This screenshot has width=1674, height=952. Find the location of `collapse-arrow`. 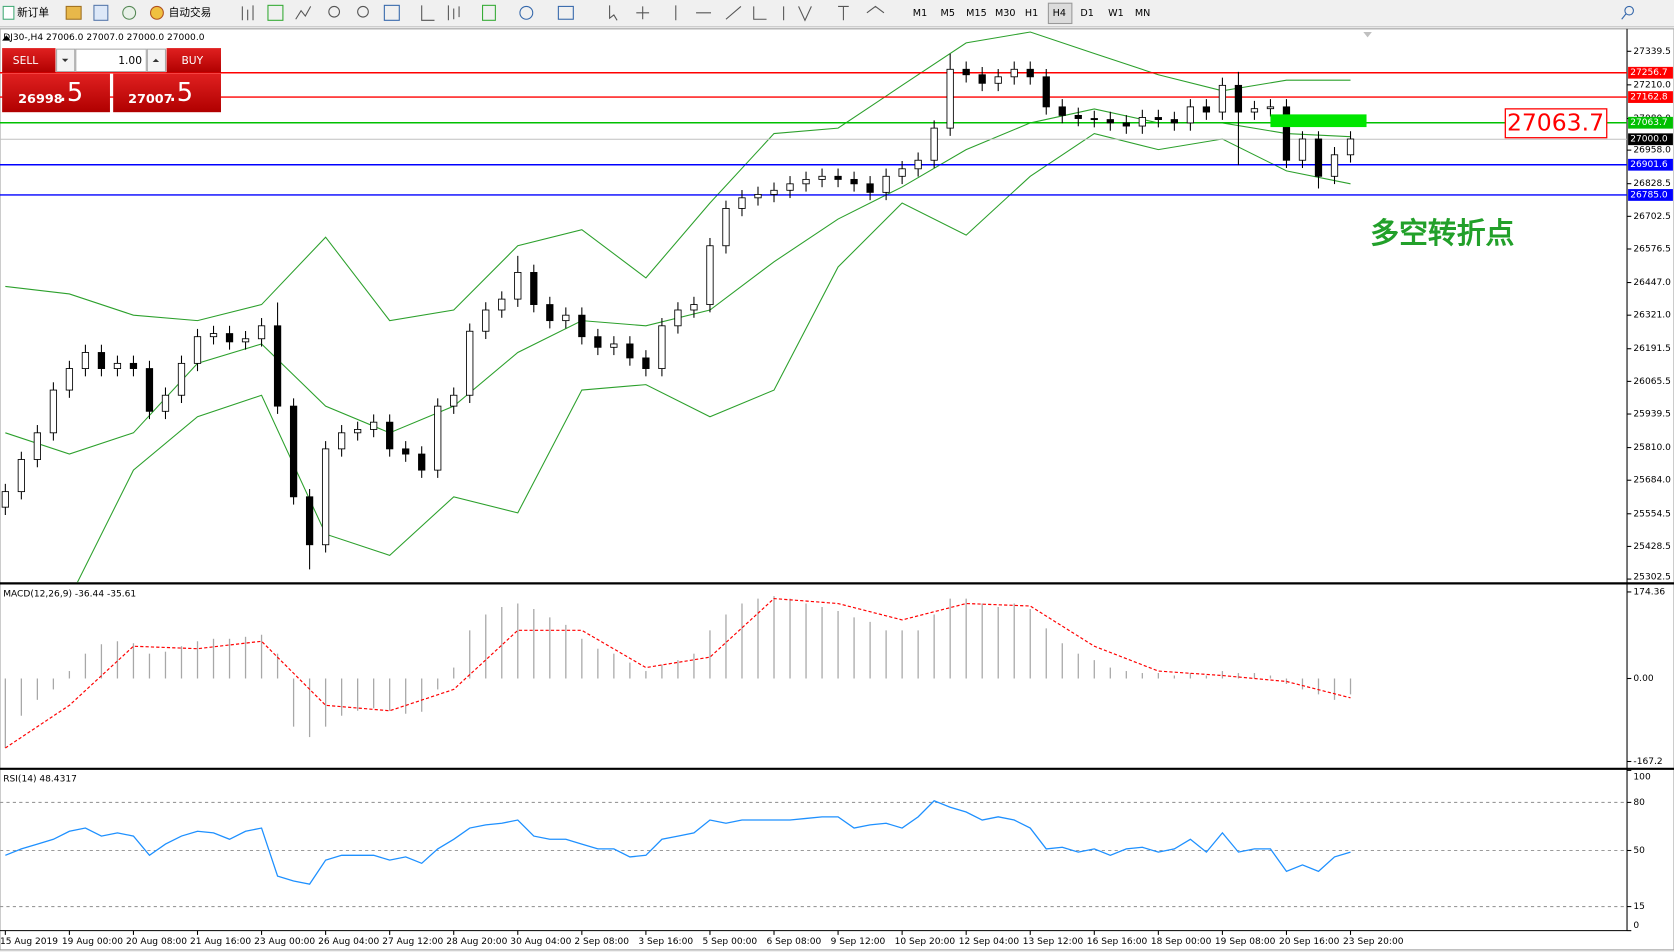

collapse-arrow is located at coordinates (6, 38).